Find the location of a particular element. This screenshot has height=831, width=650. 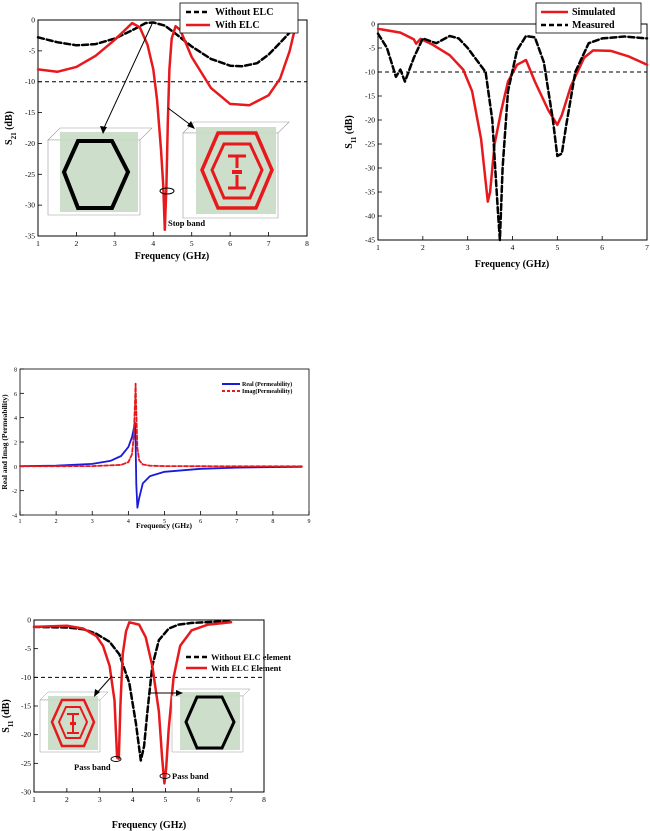

legend-label-without-elc: Without ELC is located at coordinates (244, 12).